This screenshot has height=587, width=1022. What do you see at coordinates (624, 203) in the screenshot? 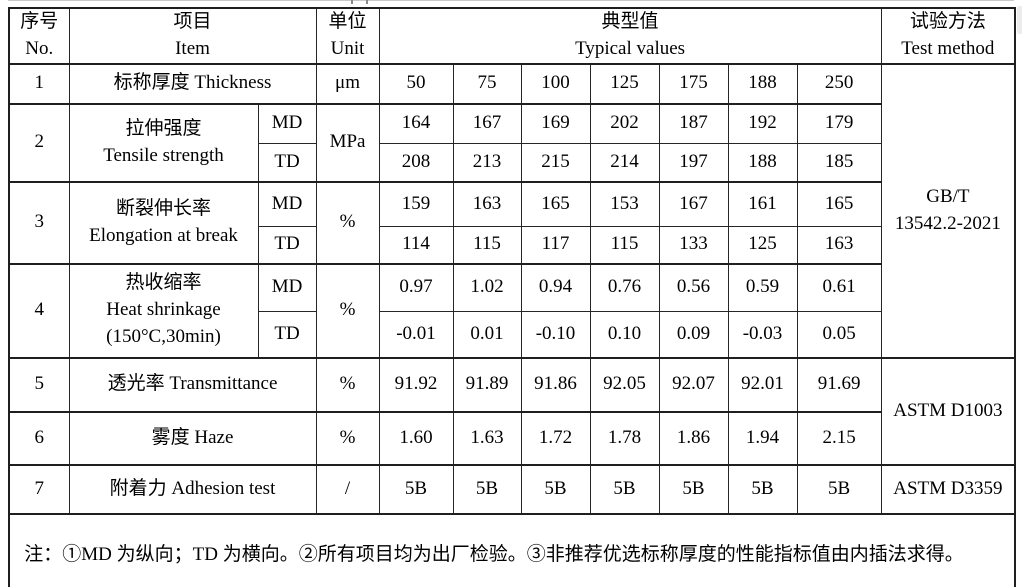
I see `cell-value: 153` at bounding box center [624, 203].